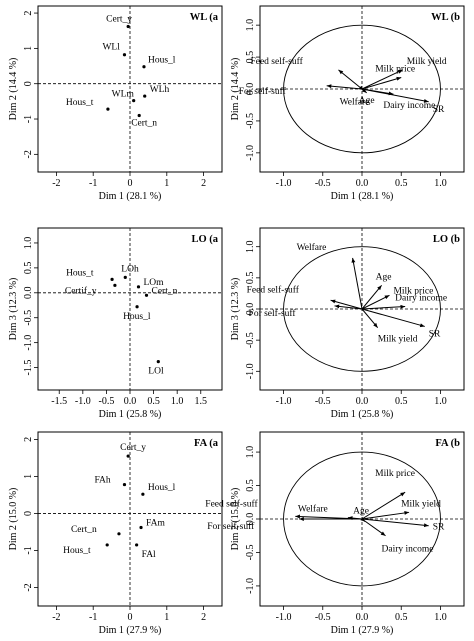 Image resolution: width=474 pixels, height=641 pixels. What do you see at coordinates (81, 290) in the screenshot?
I see `point-label: Certif_y` at bounding box center [81, 290].